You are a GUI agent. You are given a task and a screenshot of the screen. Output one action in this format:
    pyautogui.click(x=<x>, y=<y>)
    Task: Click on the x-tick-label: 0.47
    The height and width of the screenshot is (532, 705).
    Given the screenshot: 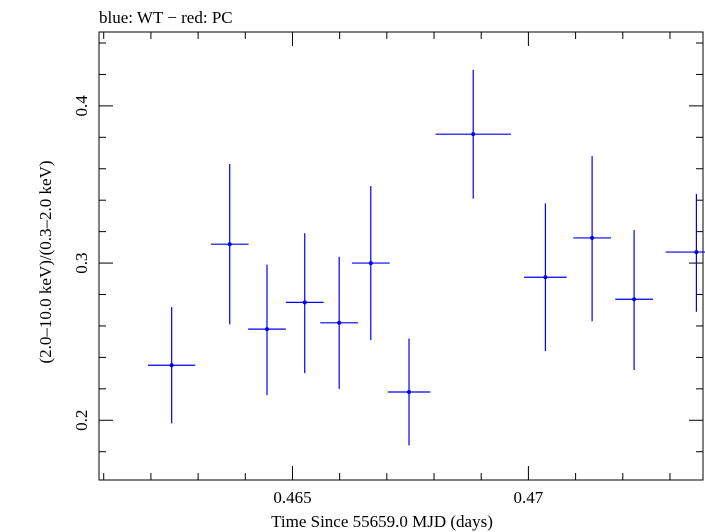 What is the action you would take?
    pyautogui.click(x=529, y=497)
    